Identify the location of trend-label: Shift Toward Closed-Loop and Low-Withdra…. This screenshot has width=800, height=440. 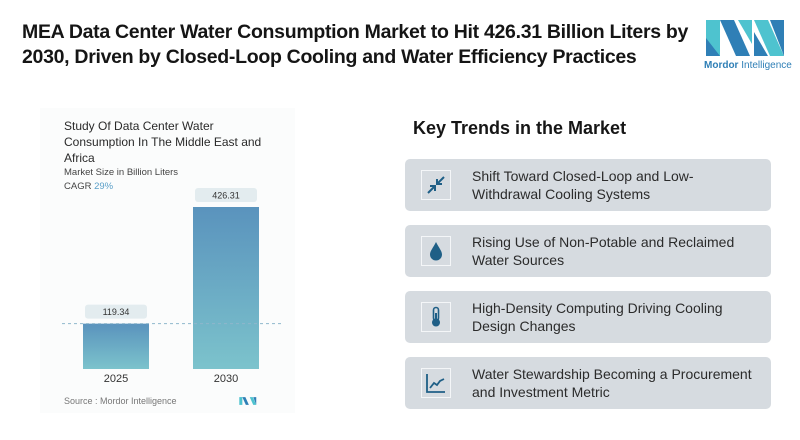
(583, 185).